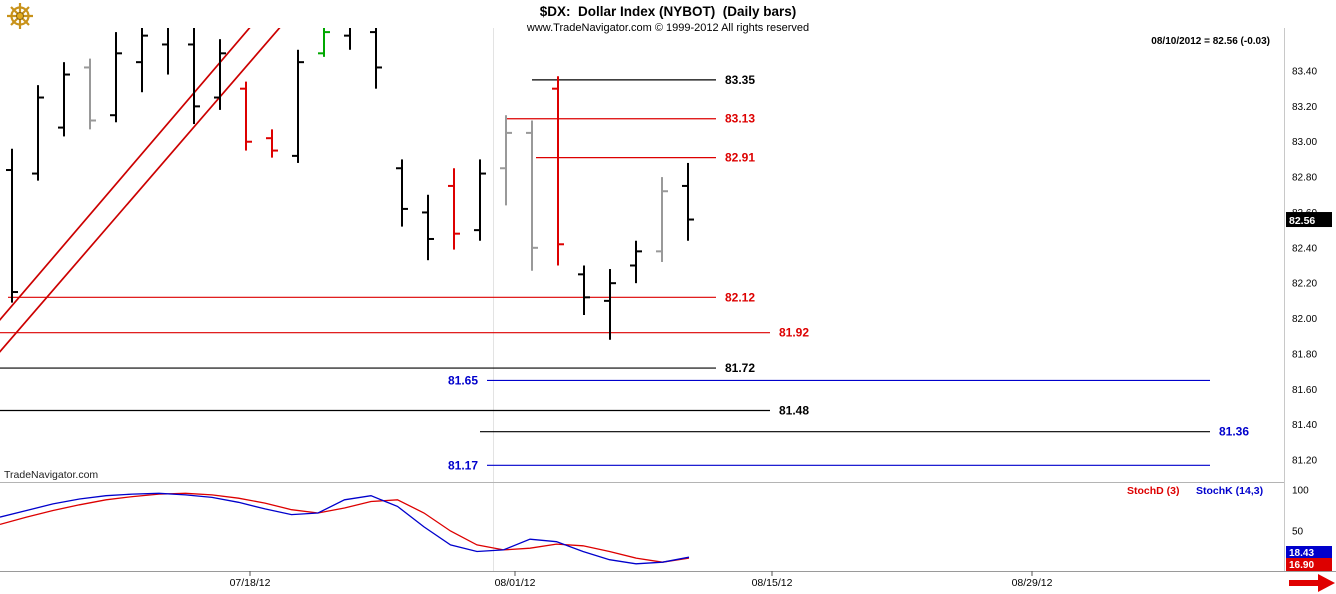  I want to click on tradenavigator-logo-icon, so click(20, 16).